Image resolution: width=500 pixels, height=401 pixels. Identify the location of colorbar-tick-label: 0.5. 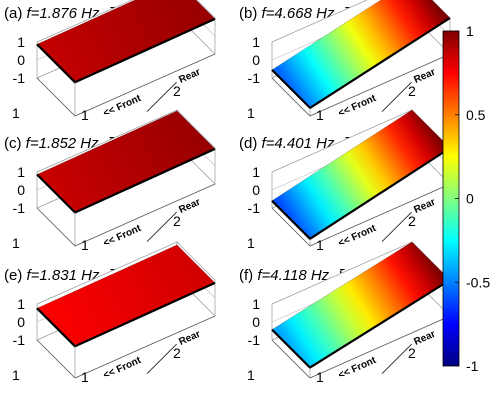
(476, 115).